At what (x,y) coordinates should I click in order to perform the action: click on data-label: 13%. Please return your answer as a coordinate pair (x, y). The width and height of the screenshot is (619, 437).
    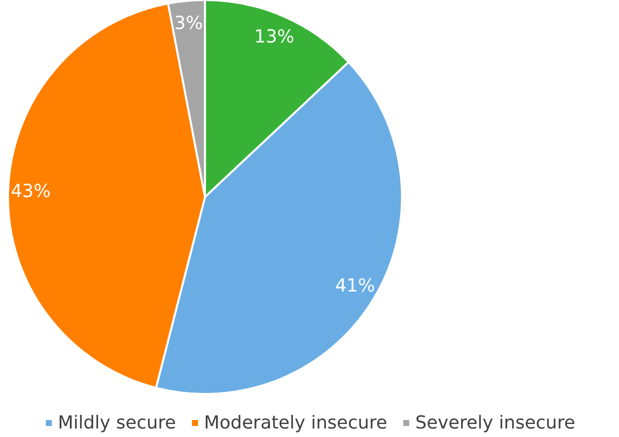
    Looking at the image, I should click on (274, 37).